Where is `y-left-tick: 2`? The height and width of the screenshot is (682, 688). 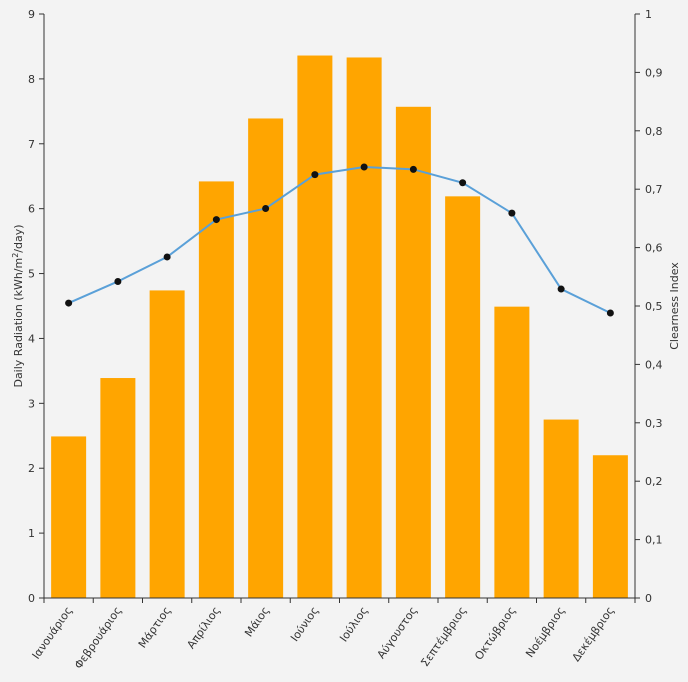
y-left-tick: 2 is located at coordinates (36, 468).